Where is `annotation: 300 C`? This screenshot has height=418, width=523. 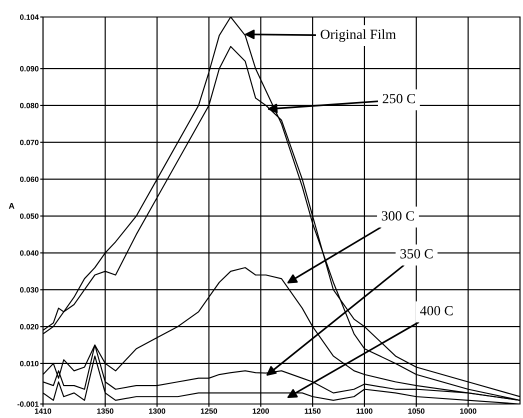
annotation: 300 C is located at coordinates (398, 216).